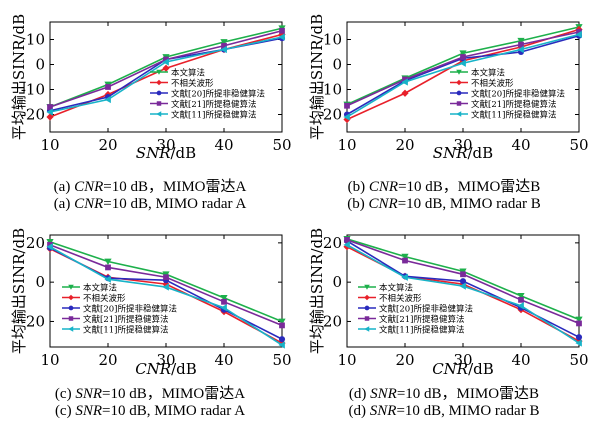 The width and height of the screenshot is (589, 426). Describe the element at coordinates (332, 243) in the screenshot. I see `y-tick-label: 20` at that location.